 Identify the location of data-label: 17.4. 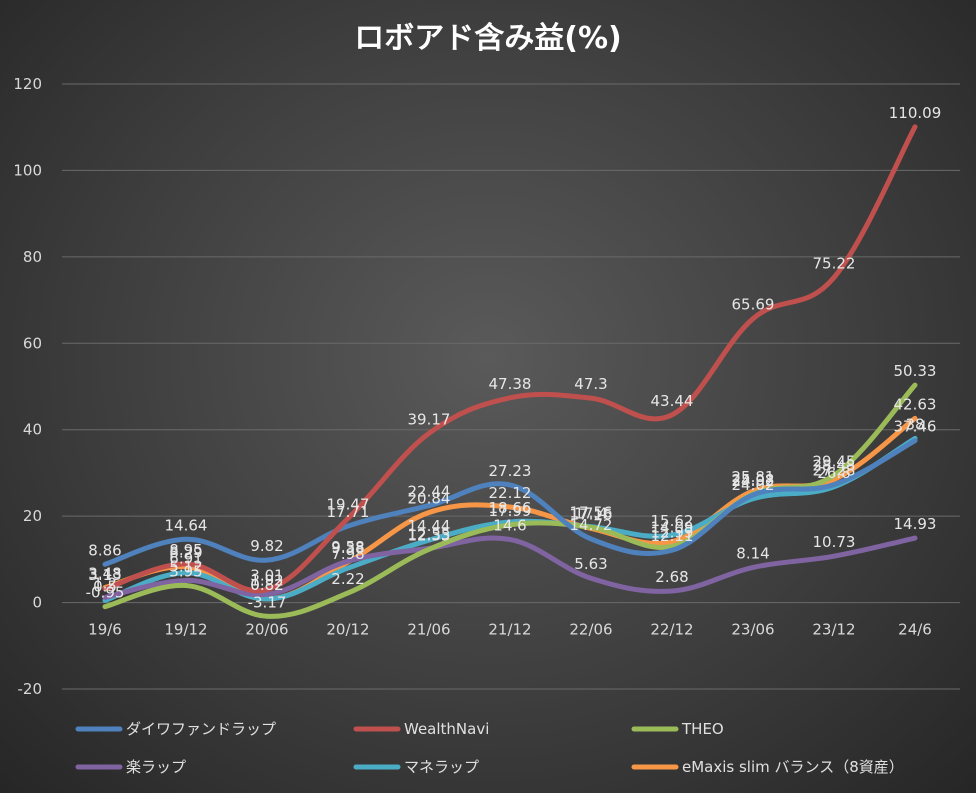
(590, 513).